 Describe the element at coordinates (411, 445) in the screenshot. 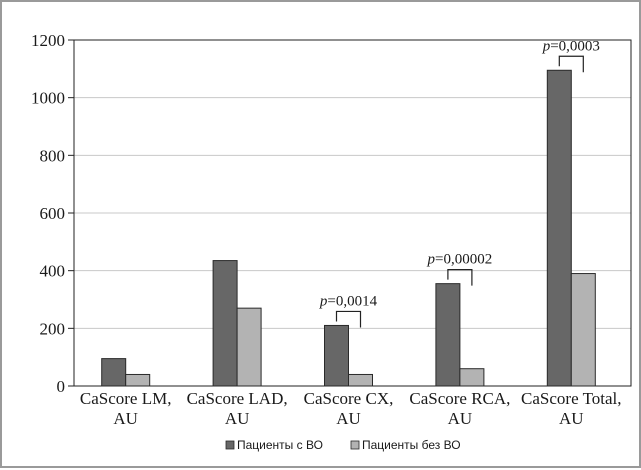

I see `legend-label: Пациенты без ВО` at that location.